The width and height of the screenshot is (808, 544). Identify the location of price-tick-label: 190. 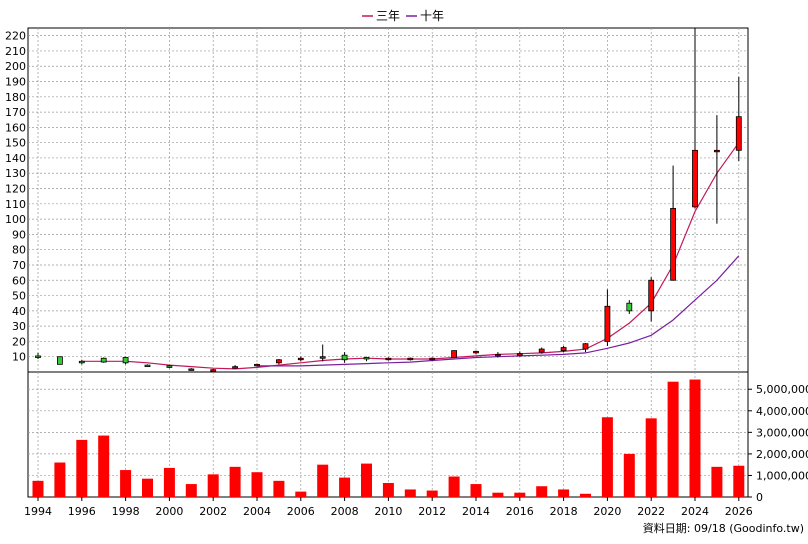
(15, 82).